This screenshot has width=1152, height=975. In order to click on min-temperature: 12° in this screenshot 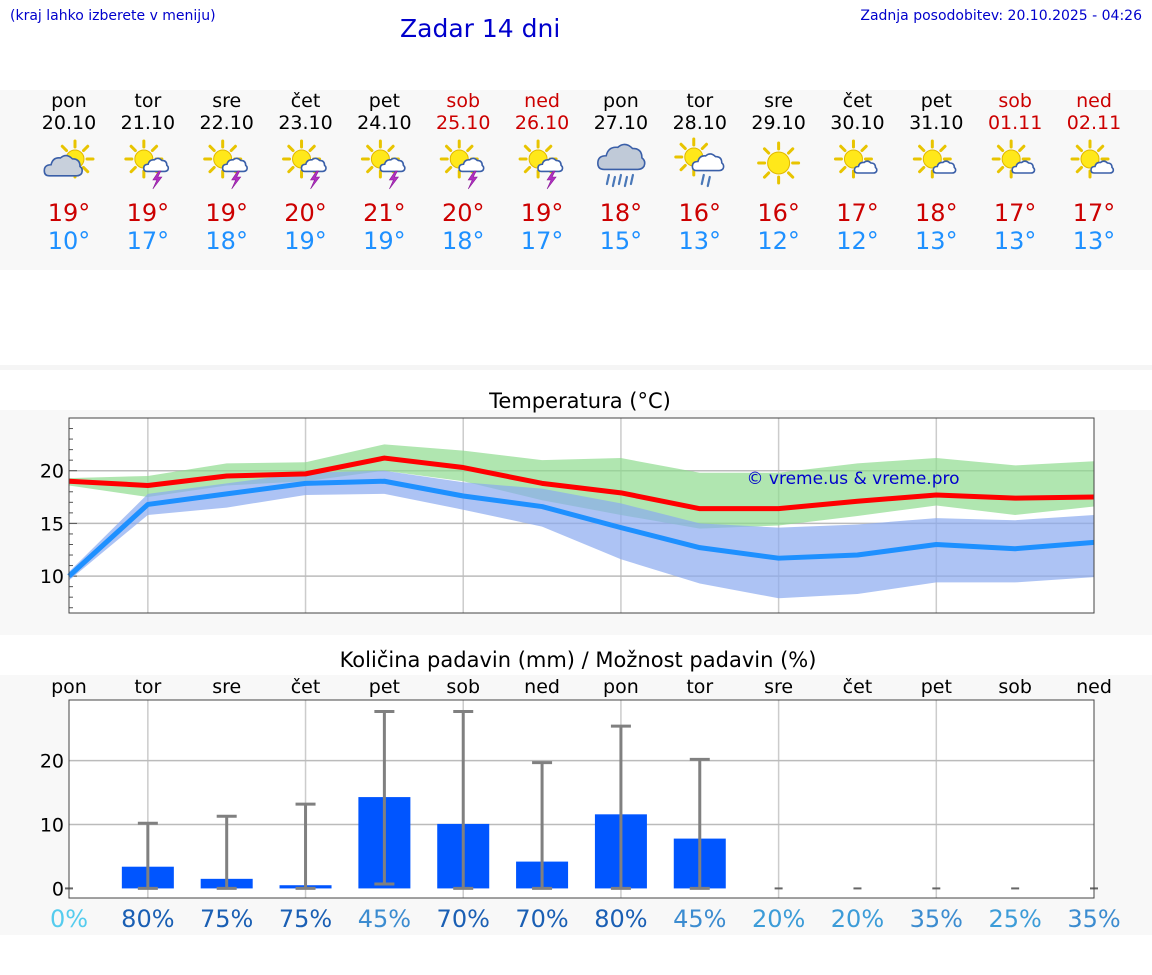, I will do `click(778, 241)`.